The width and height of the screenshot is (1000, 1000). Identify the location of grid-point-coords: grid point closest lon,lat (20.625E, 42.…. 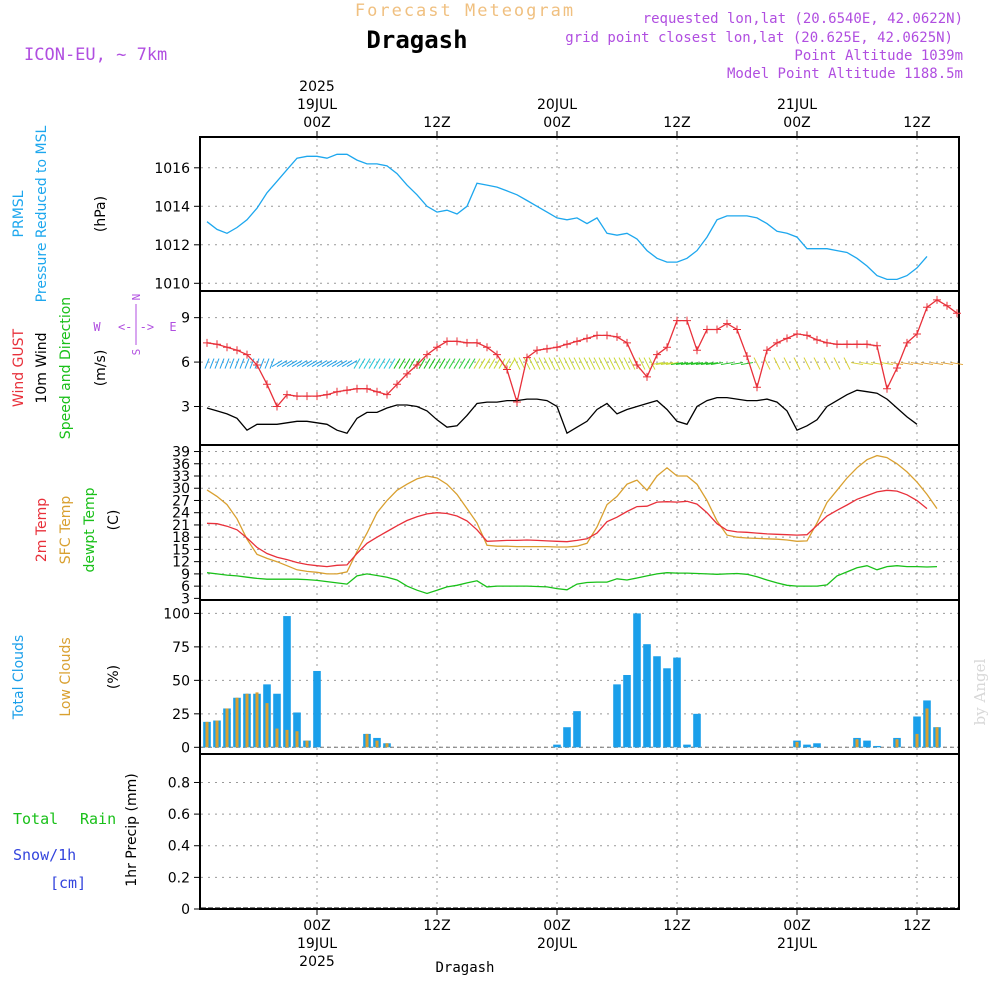
(759, 38).